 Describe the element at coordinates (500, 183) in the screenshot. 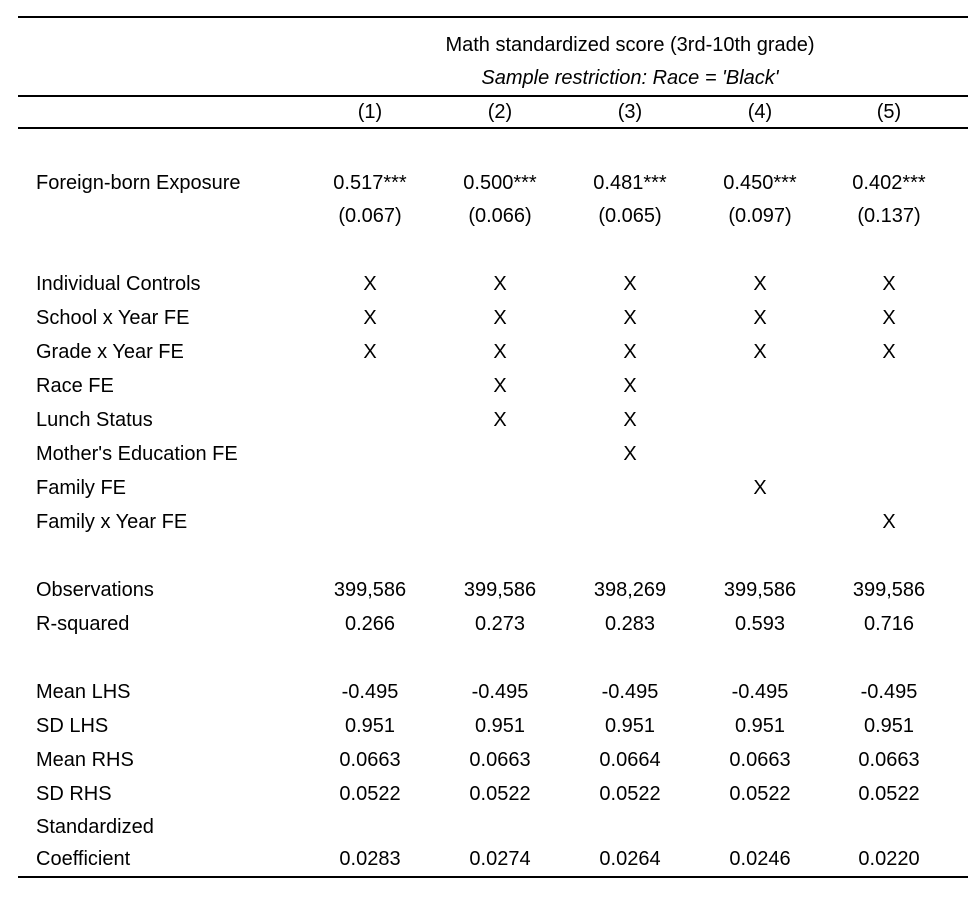

I see `table-cell: 0.500***` at that location.